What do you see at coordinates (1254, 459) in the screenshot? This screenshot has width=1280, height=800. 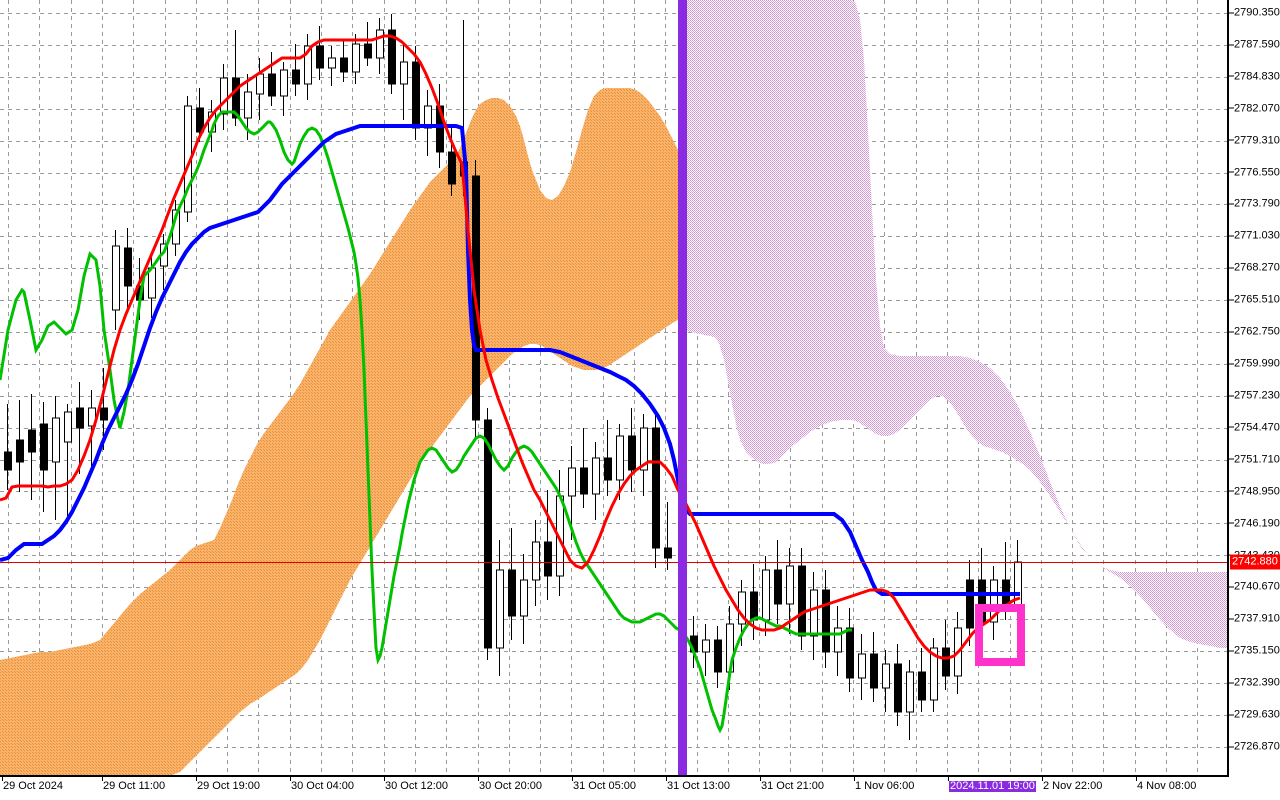 I see `price-tick-label: 2751.710` at bounding box center [1254, 459].